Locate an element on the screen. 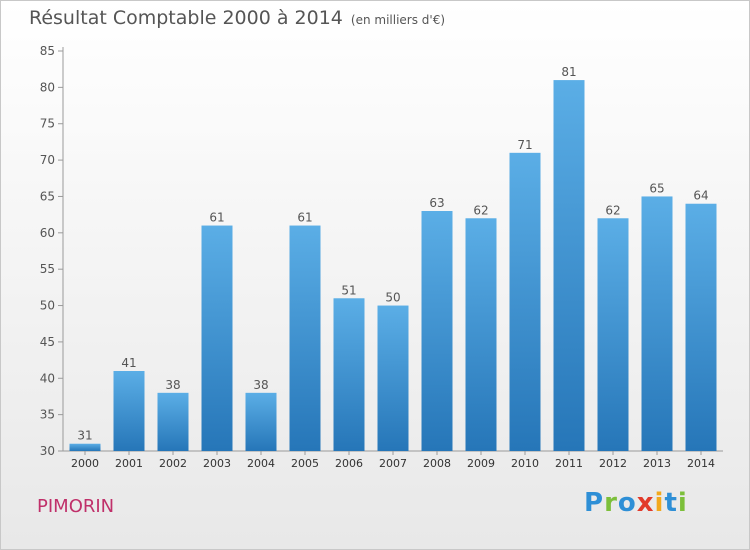  bar-value-label: 71 is located at coordinates (524, 145).